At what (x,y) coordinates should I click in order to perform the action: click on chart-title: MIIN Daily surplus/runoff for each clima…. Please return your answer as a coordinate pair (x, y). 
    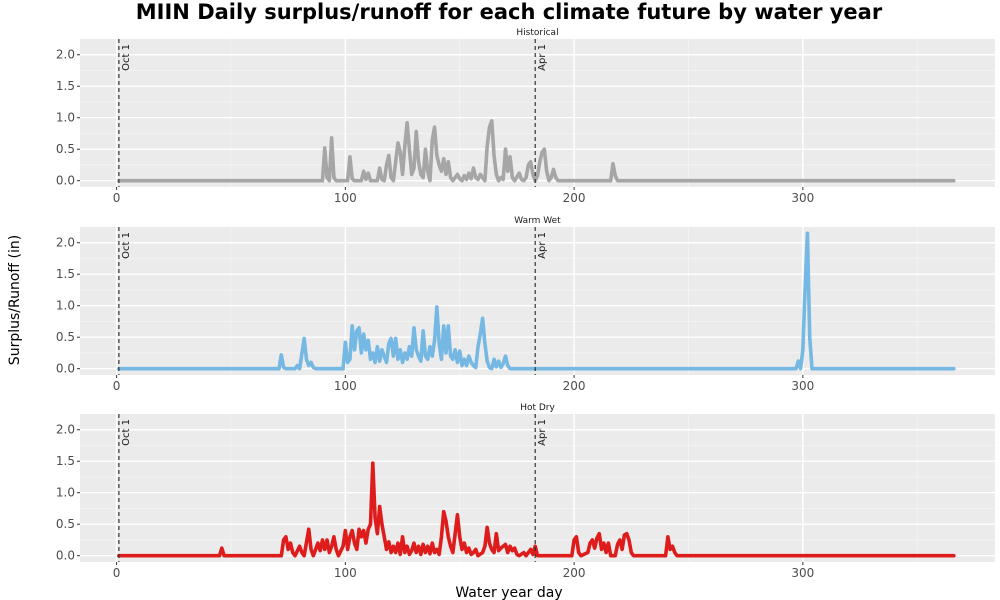
    Looking at the image, I should click on (509, 12).